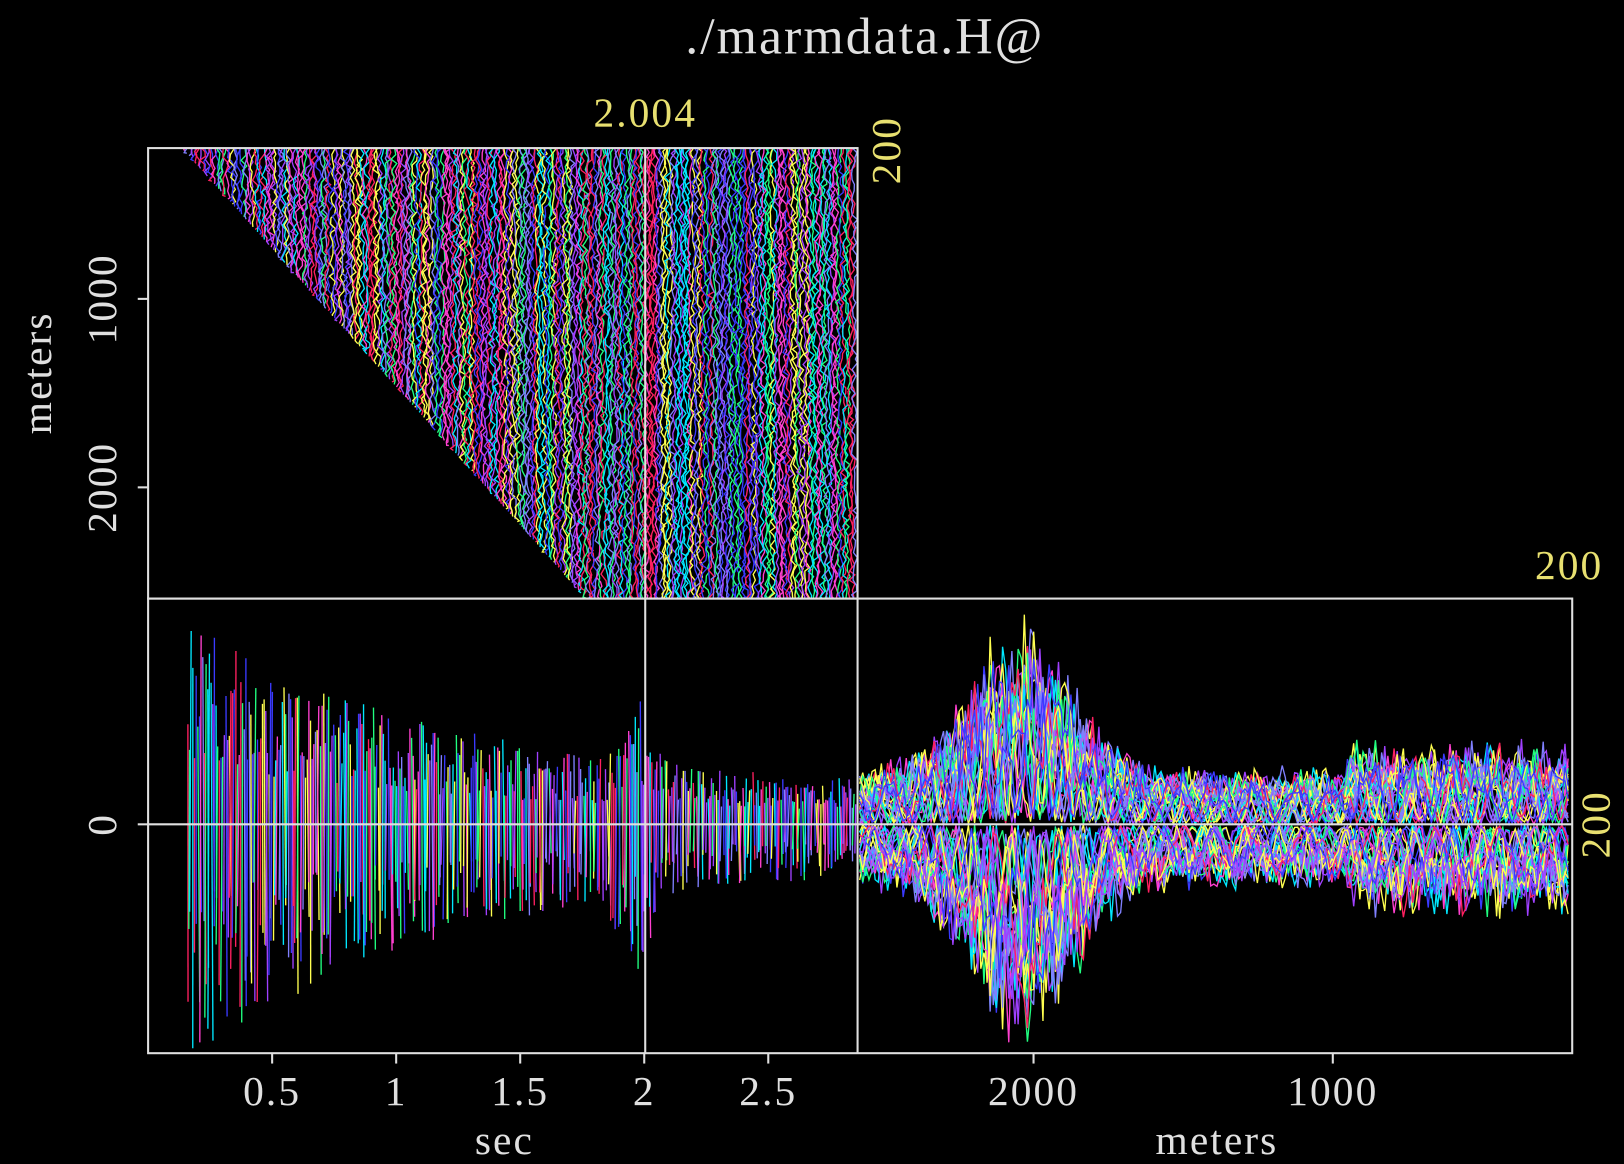  I want to click on frame-label: 2.004, so click(645, 113).